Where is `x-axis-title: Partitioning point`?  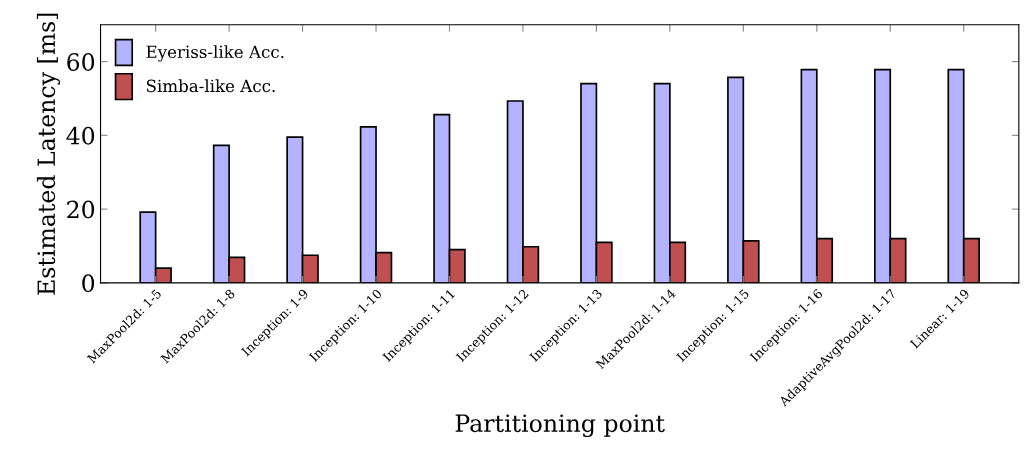 x-axis-title: Partitioning point is located at coordinates (560, 426).